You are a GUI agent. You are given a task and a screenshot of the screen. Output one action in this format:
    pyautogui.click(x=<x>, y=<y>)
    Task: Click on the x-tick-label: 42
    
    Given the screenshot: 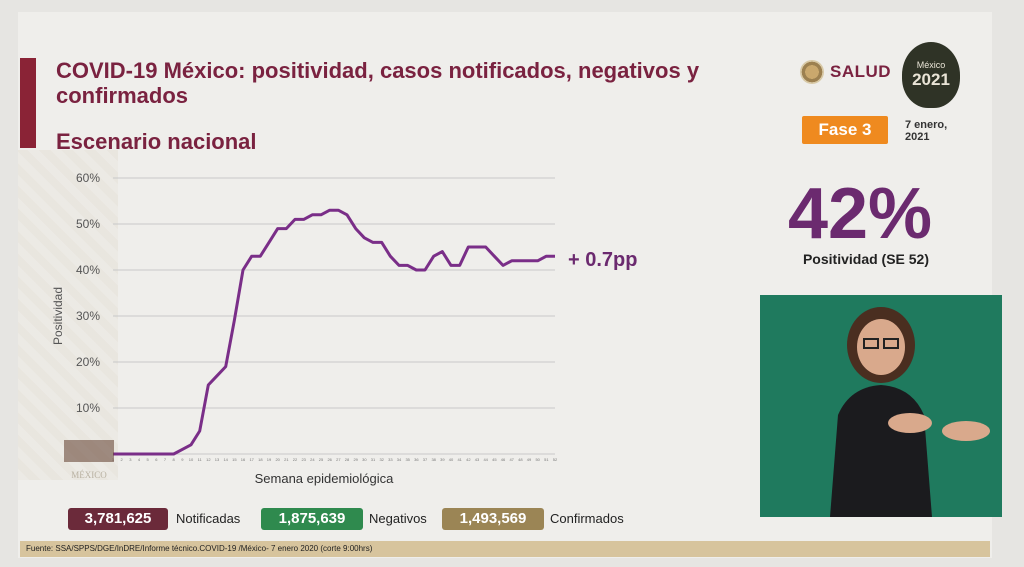 What is the action you would take?
    pyautogui.click(x=468, y=459)
    